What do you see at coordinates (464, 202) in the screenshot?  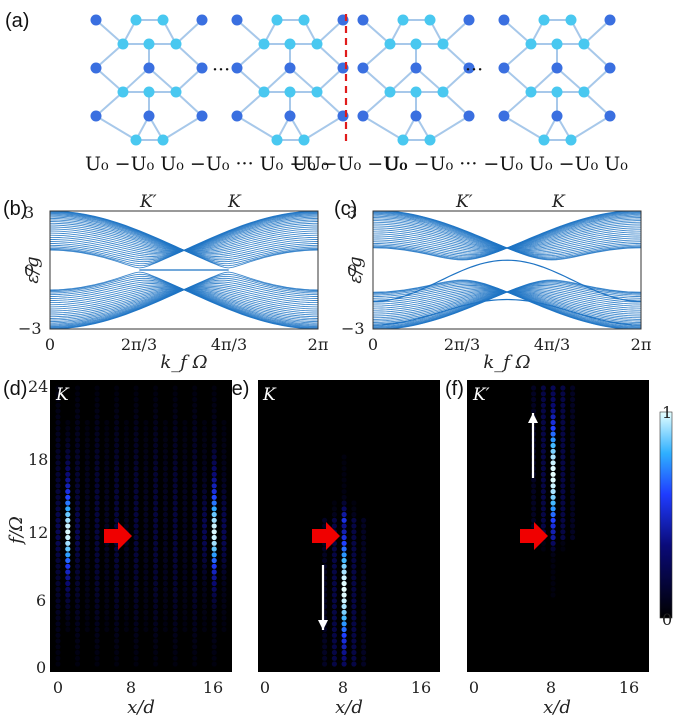 I see `top-label-kprime-c: K′` at bounding box center [464, 202].